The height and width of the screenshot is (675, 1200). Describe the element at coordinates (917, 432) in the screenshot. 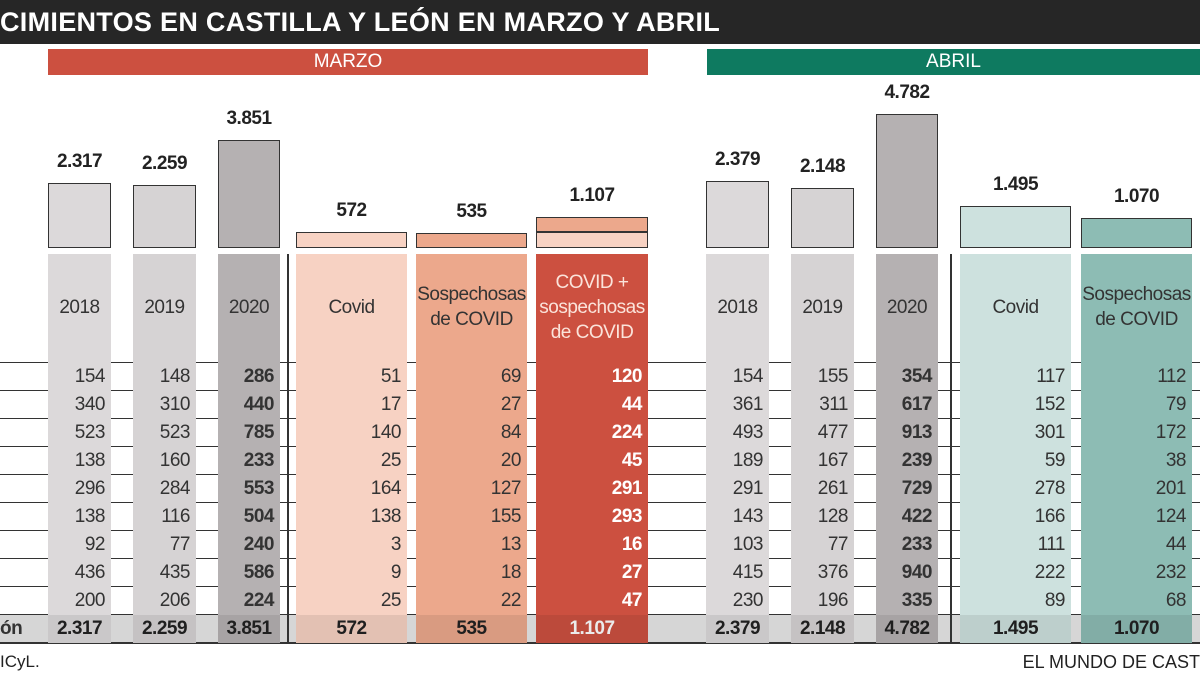

I see `table-cell: 913` at that location.